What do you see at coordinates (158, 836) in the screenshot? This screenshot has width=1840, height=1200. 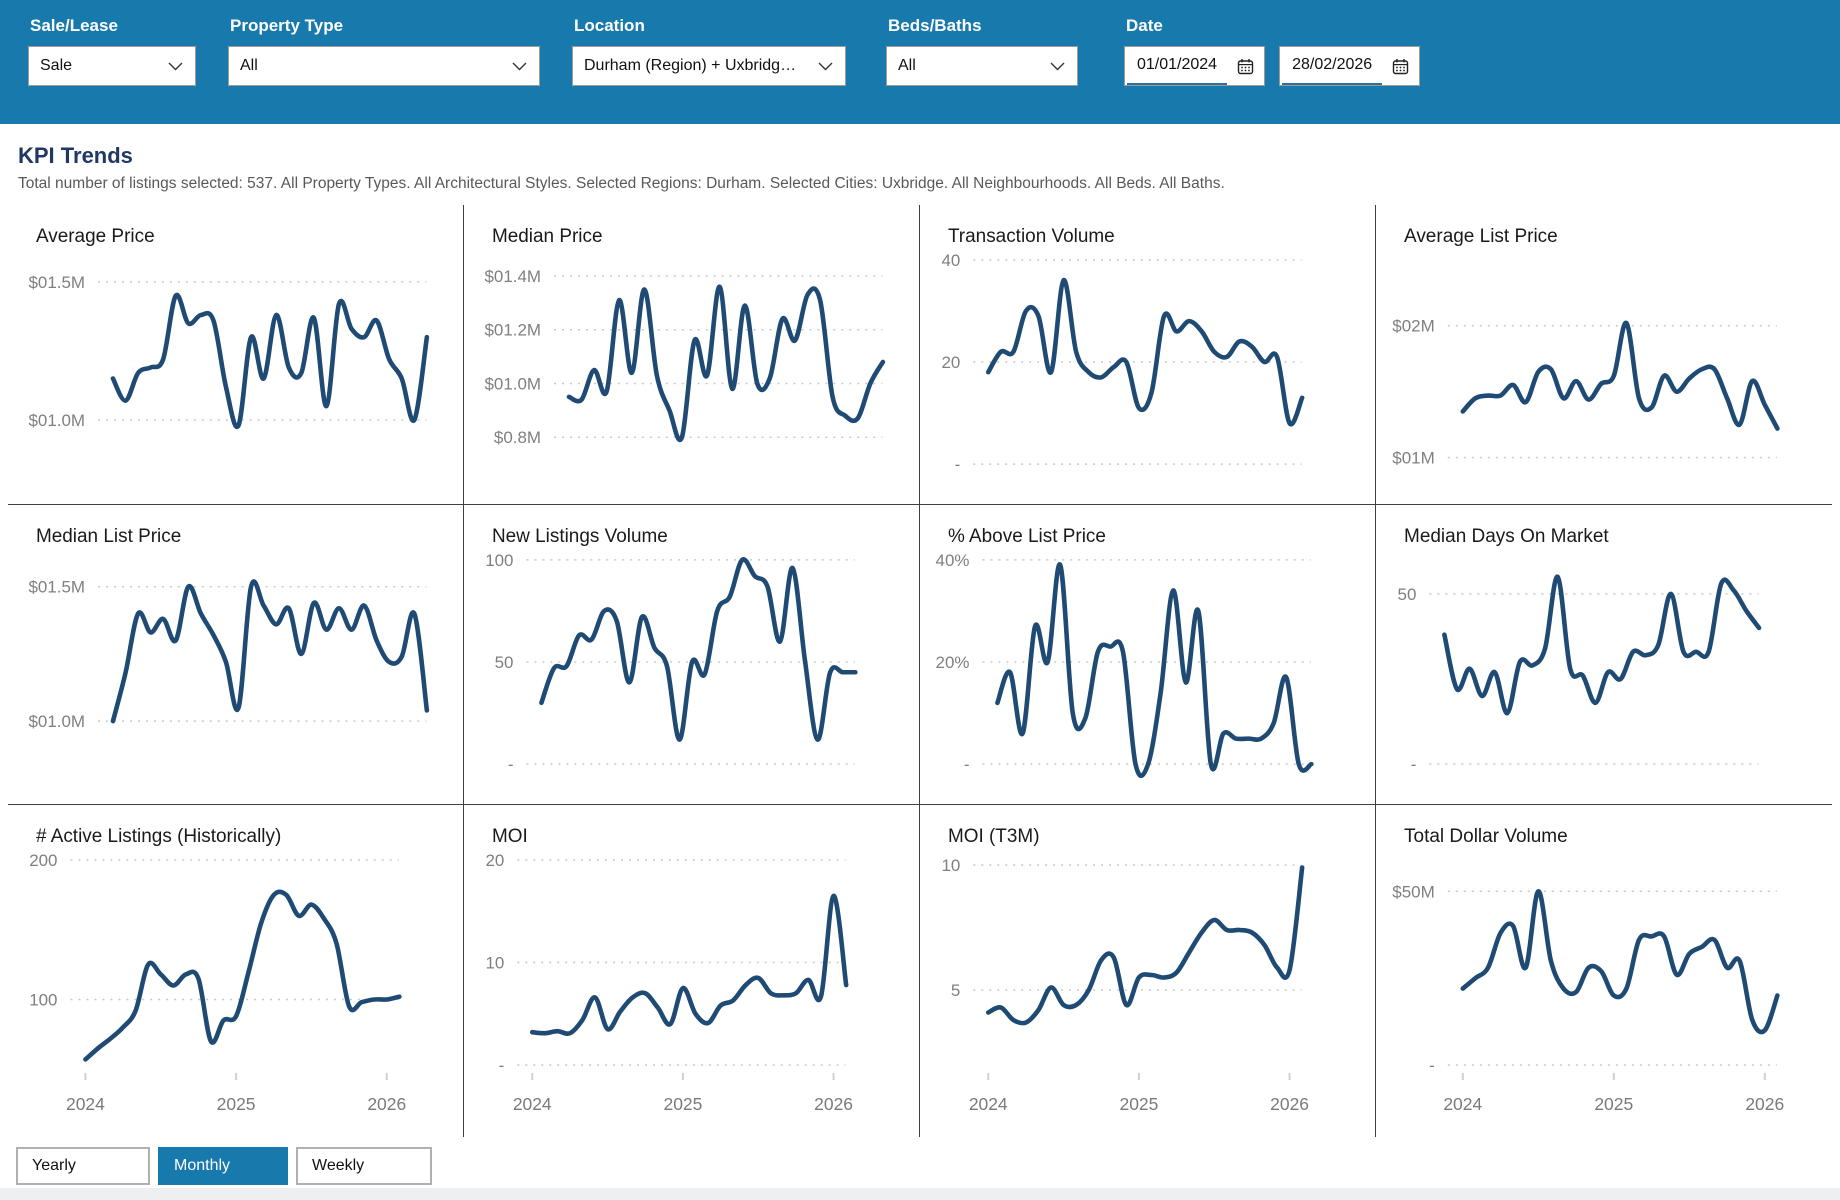 I see `svg-text:# Active Listings (Historicall: # Active Listings (Historically)` at bounding box center [158, 836].